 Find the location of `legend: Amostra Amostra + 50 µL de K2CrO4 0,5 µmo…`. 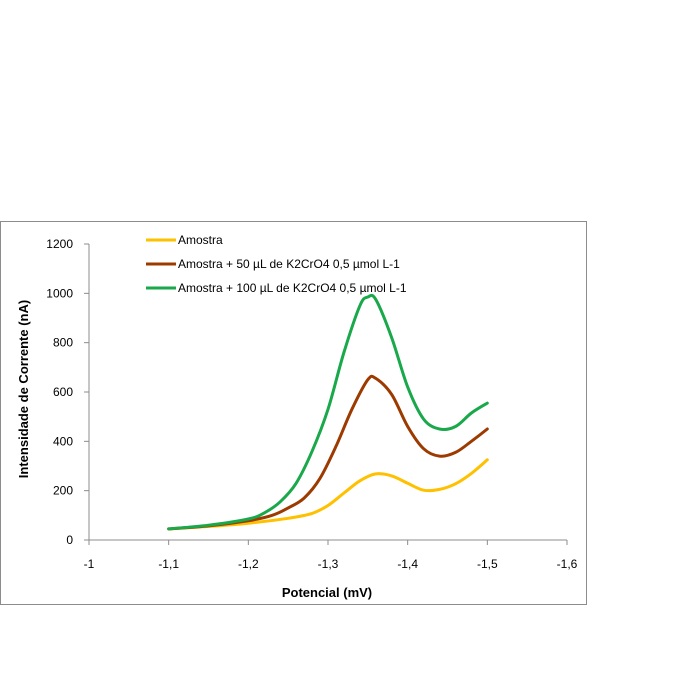

legend: Amostra Amostra + 50 µL de K2CrO4 0,5 µmo… is located at coordinates (276, 264).